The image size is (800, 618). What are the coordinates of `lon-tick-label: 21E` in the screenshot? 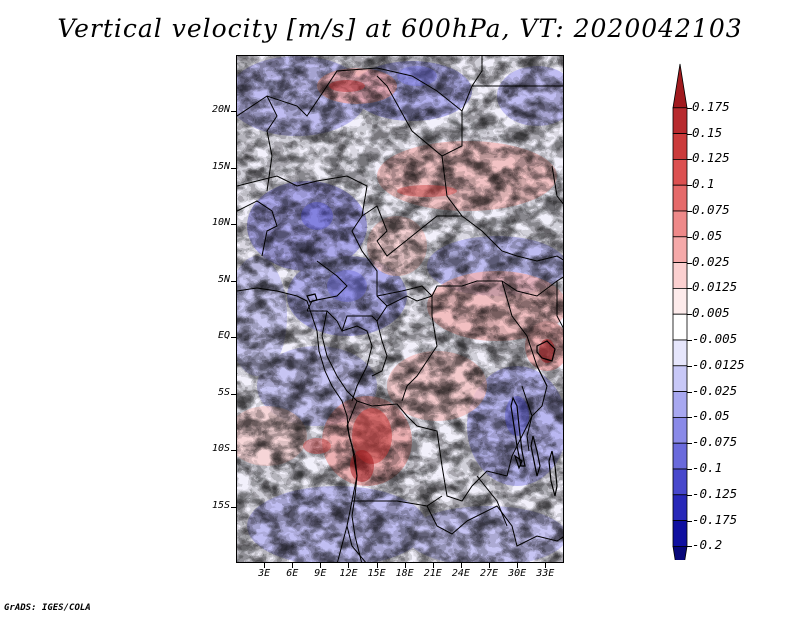 It's located at (432, 573).